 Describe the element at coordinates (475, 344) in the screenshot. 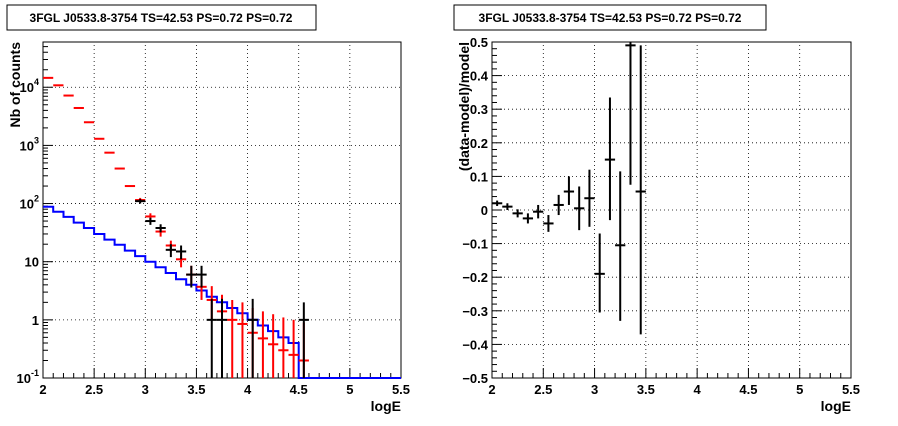

I see `residual-y-tick-label: −0.4` at that location.